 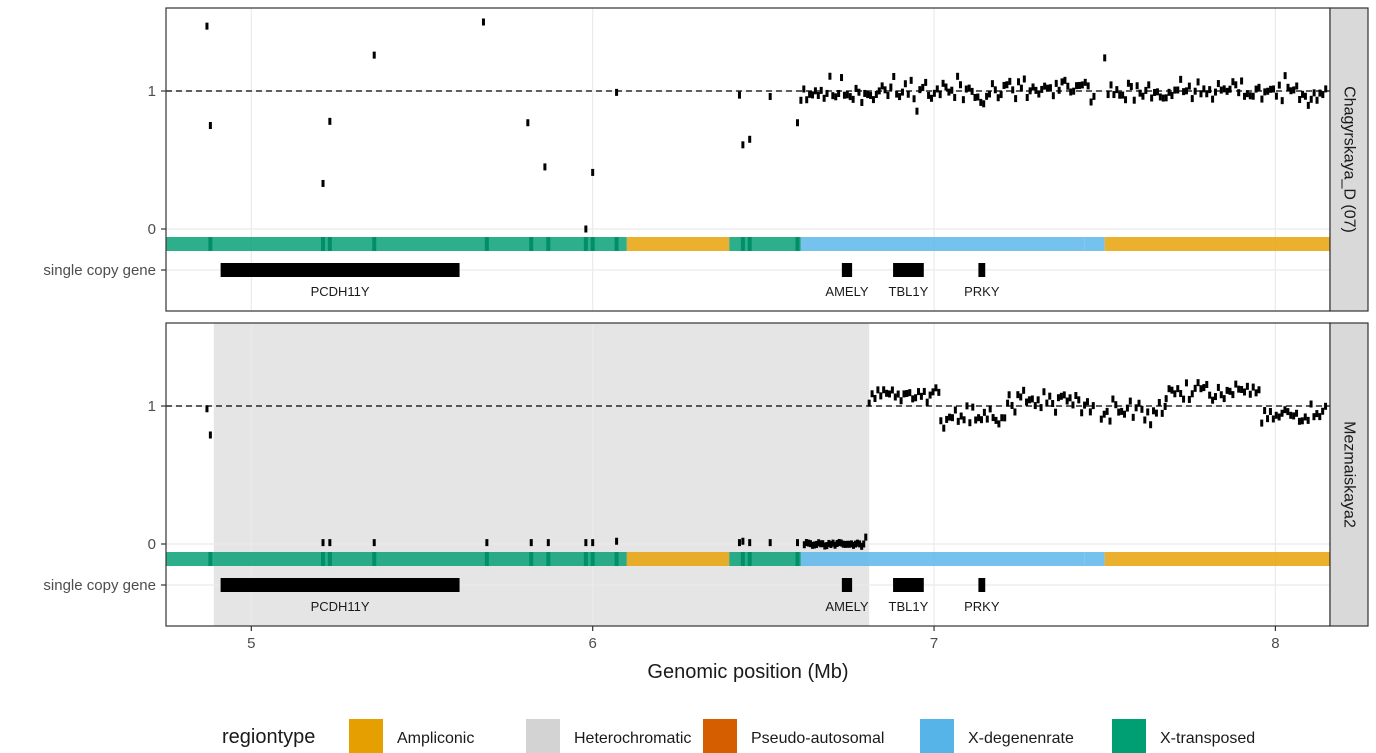 I want to click on facet-strip-label: Chagyrskaya_D (07), so click(x=1349, y=159).